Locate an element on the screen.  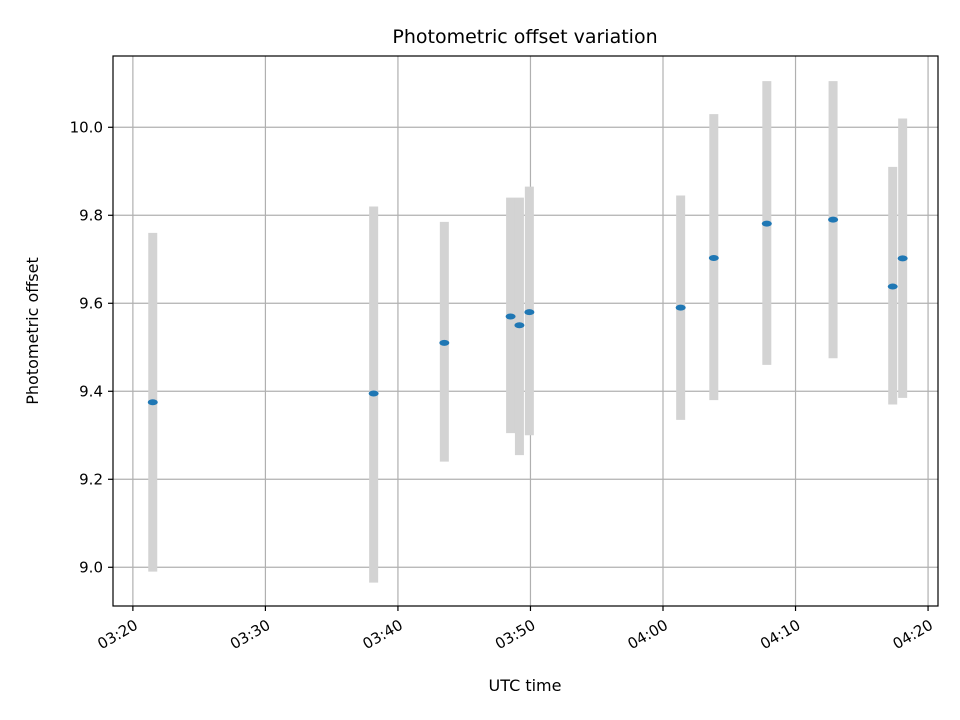
x-tick-label: 04:20 is located at coordinates (913, 634).